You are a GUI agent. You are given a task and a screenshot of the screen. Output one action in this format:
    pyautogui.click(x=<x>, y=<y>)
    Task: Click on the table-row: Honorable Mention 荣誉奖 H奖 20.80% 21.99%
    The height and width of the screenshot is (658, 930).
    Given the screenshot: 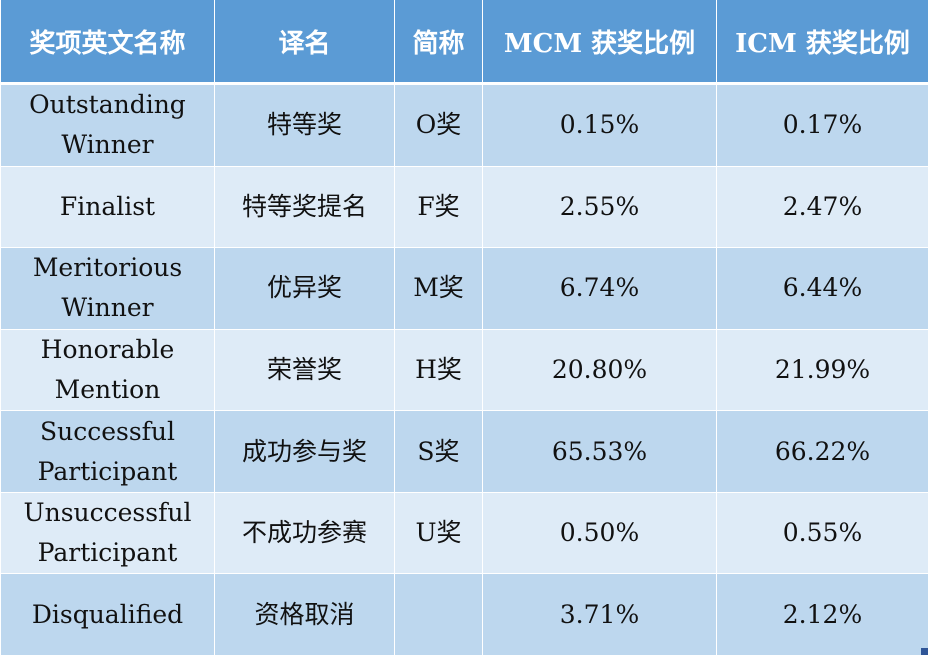 What is the action you would take?
    pyautogui.click(x=464, y=370)
    